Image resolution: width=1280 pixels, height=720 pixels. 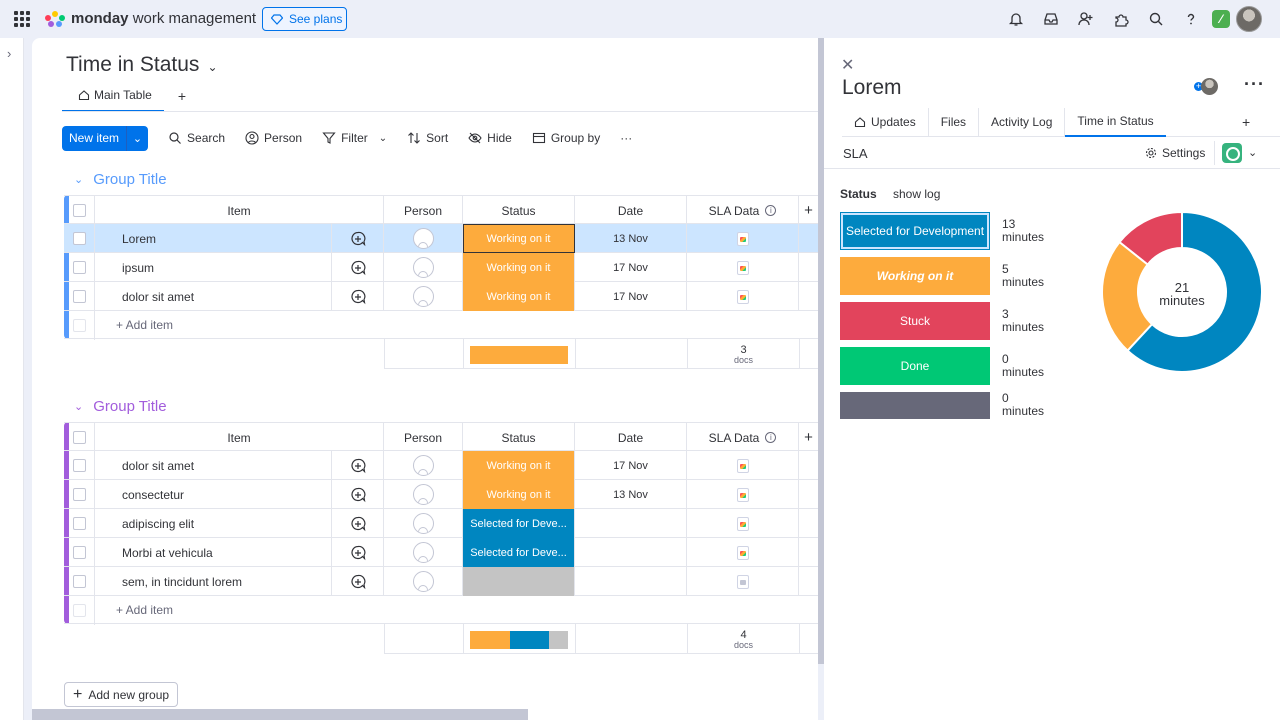 What do you see at coordinates (145, 325) in the screenshot?
I see `add-item-label: + Add item` at bounding box center [145, 325].